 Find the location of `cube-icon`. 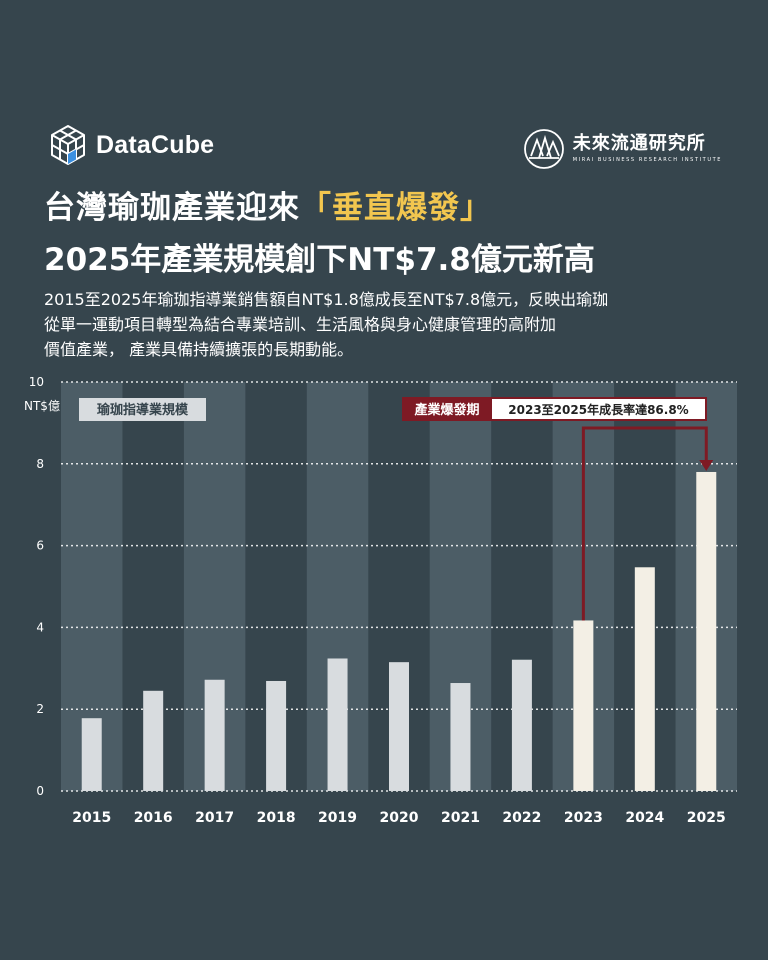

cube-icon is located at coordinates (68, 145).